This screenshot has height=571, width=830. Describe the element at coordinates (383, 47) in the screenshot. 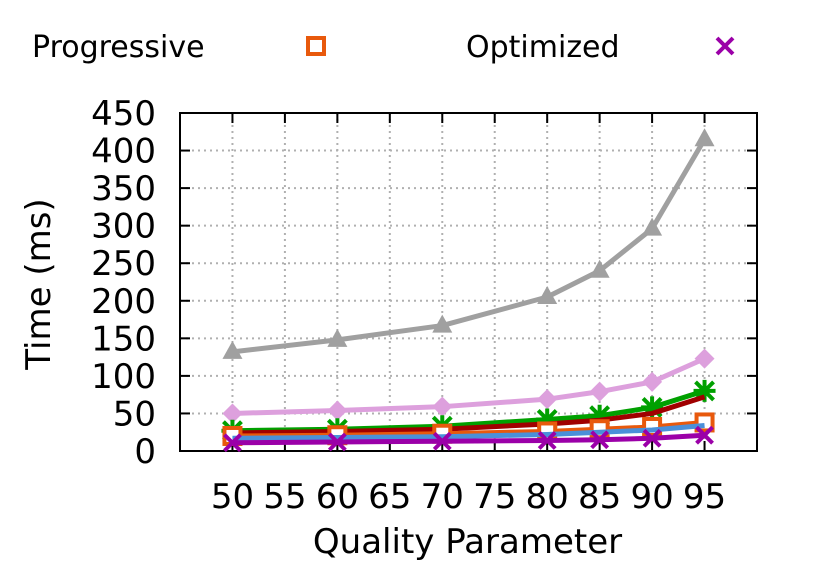

I see `legend: Progressive Optimized` at that location.